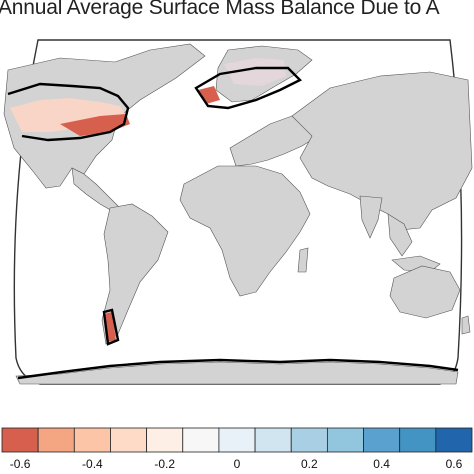 Image resolution: width=474 pixels, height=474 pixels. What do you see at coordinates (68, 112) in the screenshot?
I see `north-america-ice-outline` at bounding box center [68, 112].